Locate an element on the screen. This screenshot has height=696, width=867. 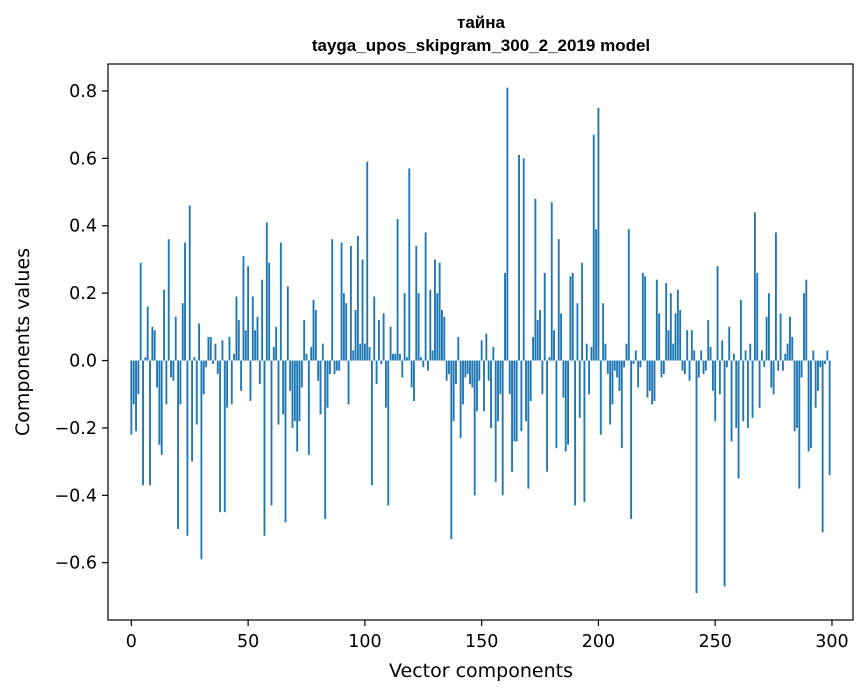
y-tick-label: 0.4 is located at coordinates (83, 227).